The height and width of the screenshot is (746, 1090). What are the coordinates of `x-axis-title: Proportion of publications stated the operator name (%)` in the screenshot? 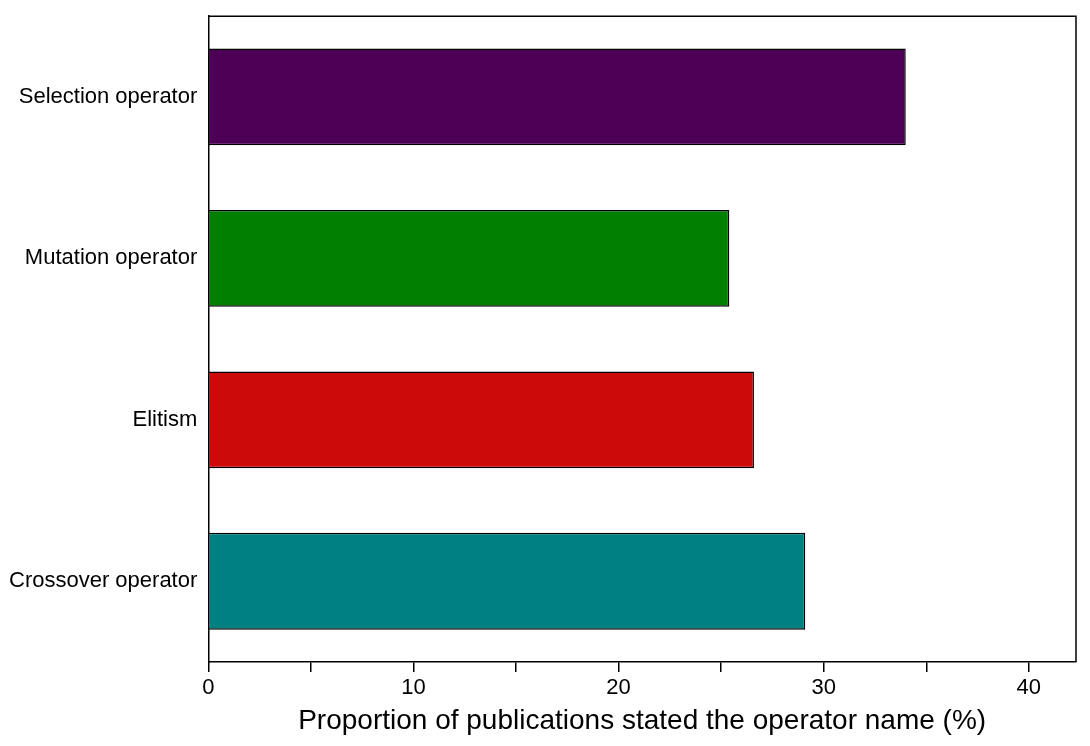 It's located at (642, 719).